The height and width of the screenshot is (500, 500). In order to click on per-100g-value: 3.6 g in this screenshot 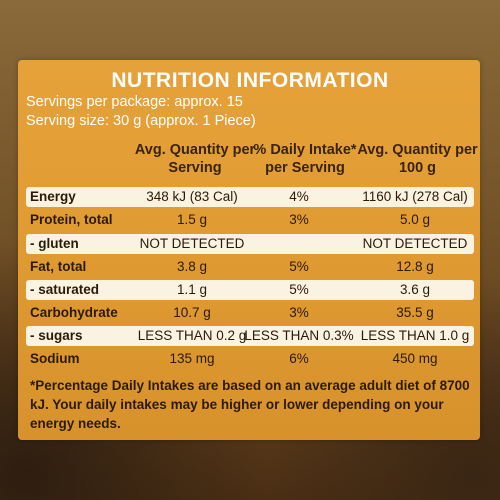, I will do `click(415, 289)`.